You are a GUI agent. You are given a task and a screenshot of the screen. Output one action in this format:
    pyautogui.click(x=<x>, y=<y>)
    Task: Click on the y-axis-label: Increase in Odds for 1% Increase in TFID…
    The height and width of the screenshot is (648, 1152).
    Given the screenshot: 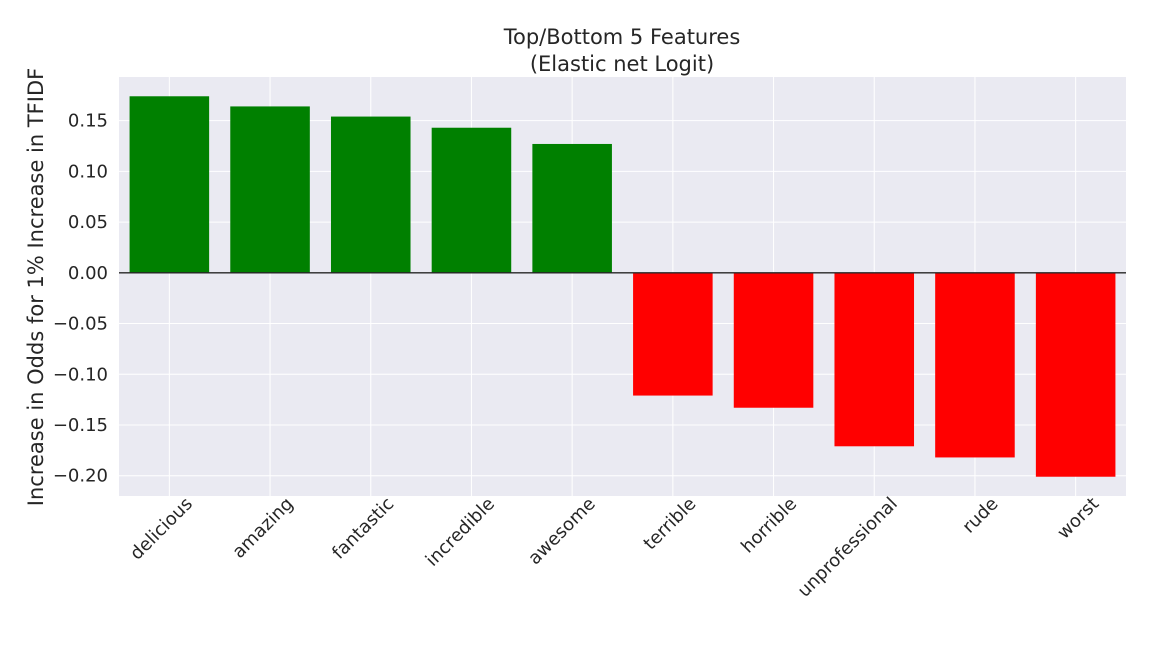 What is the action you would take?
    pyautogui.click(x=36, y=287)
    